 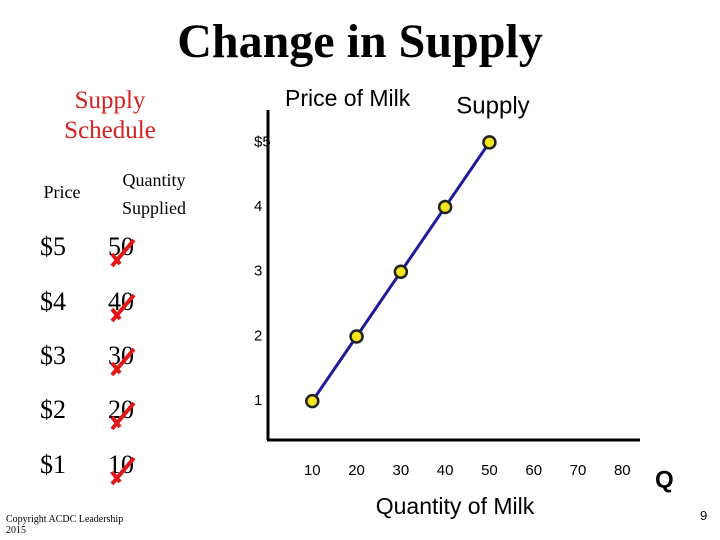 I want to click on y-tick-label: 3, so click(x=258, y=271).